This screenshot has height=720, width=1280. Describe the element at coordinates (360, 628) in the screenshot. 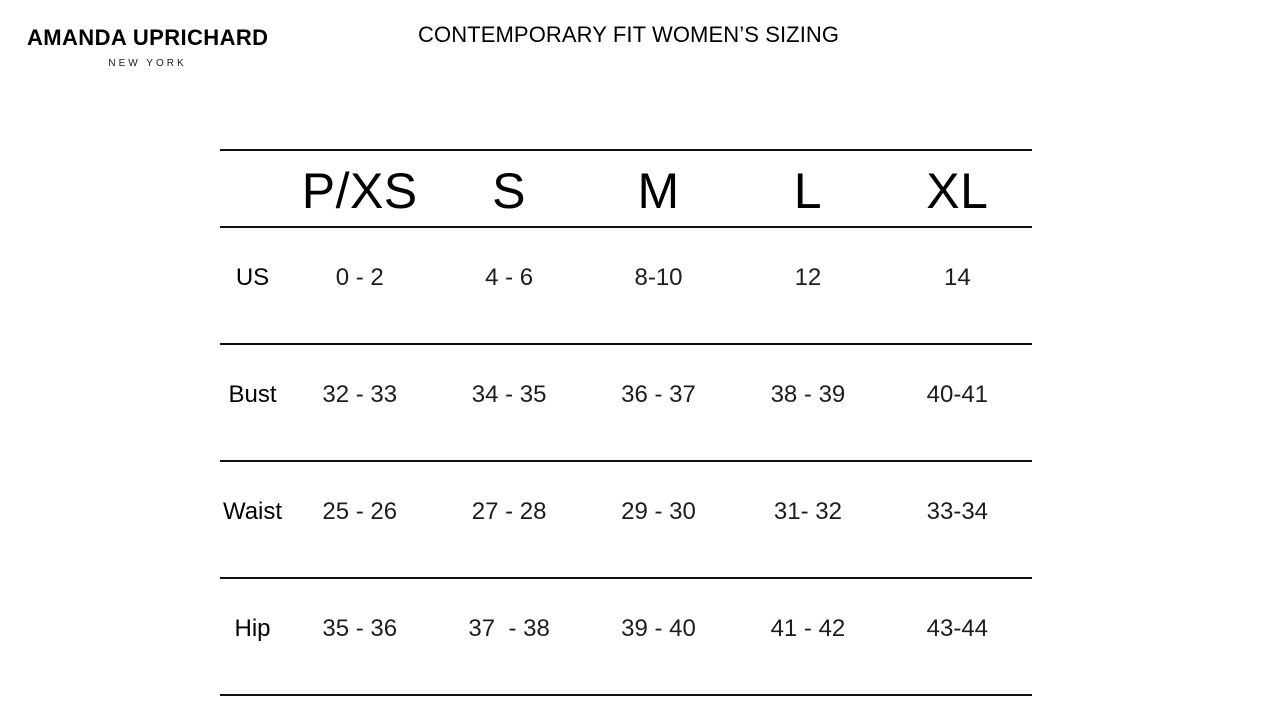

I see `size-cell: 35 - 36` at that location.